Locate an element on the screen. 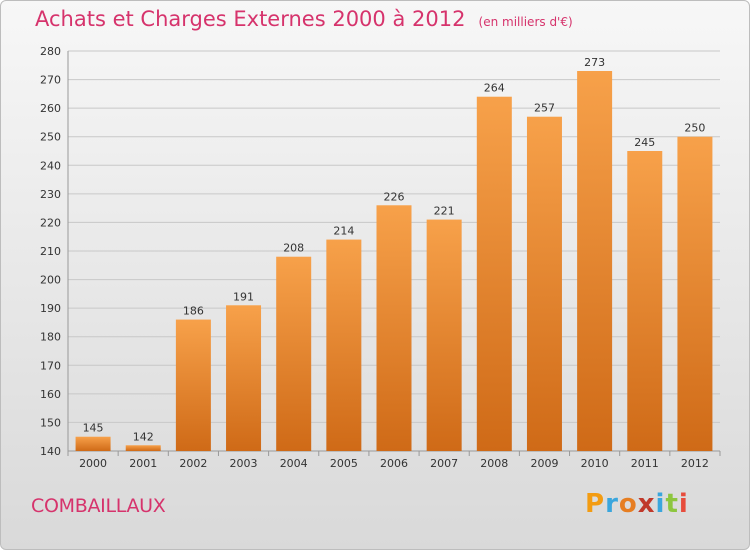  bar-2001 is located at coordinates (143, 448).